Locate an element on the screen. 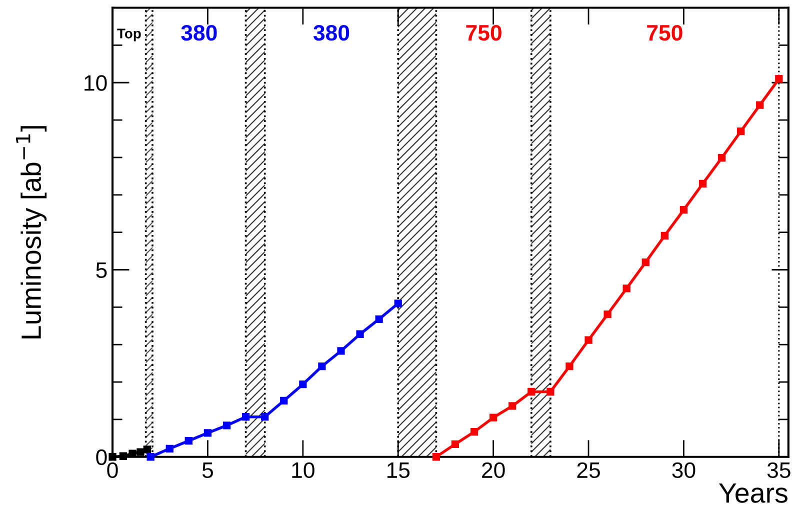  x-tick-label: 0 is located at coordinates (112, 470).